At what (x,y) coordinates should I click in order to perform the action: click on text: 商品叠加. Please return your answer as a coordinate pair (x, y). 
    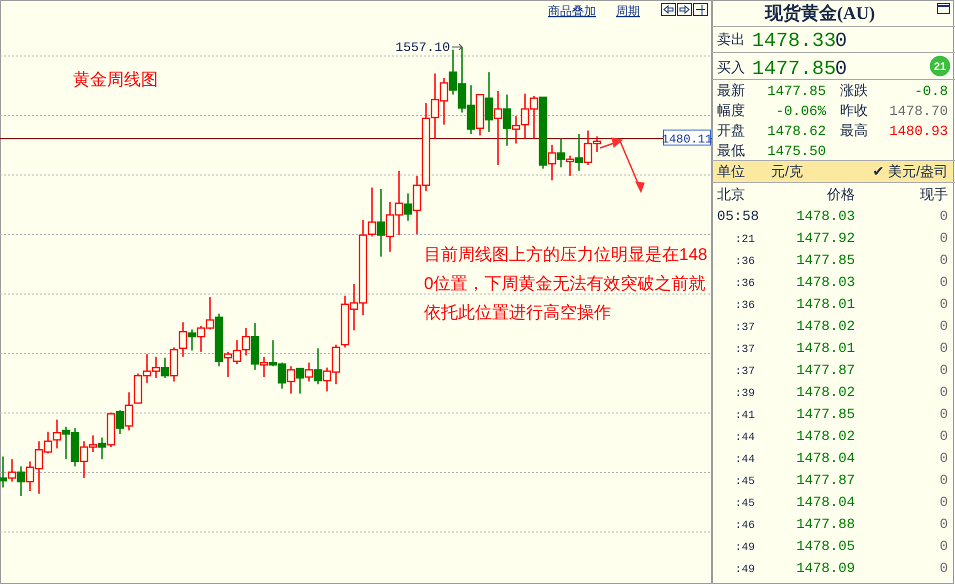
    Looking at the image, I should click on (572, 11).